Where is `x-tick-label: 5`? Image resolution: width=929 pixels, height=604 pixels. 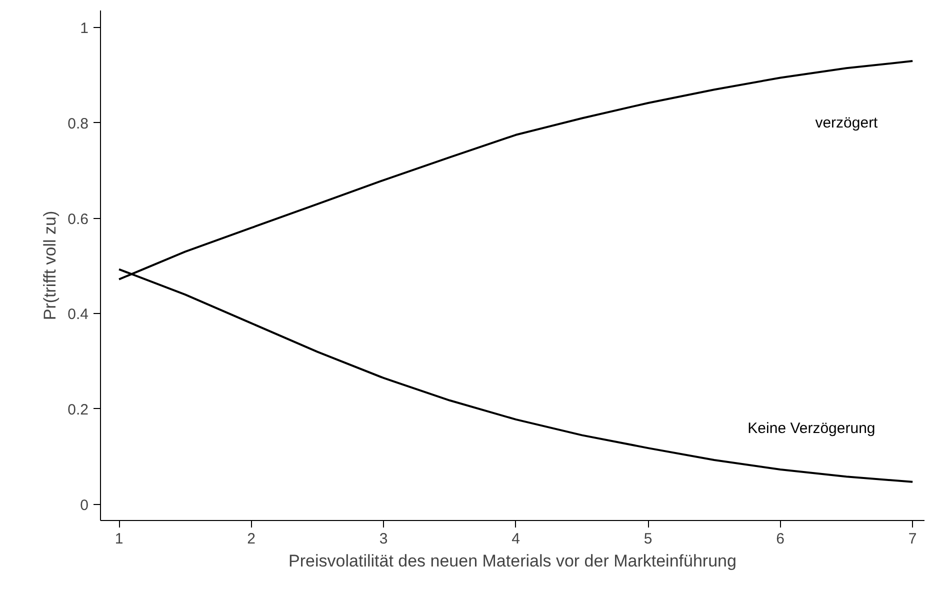 x-tick-label: 5 is located at coordinates (648, 539).